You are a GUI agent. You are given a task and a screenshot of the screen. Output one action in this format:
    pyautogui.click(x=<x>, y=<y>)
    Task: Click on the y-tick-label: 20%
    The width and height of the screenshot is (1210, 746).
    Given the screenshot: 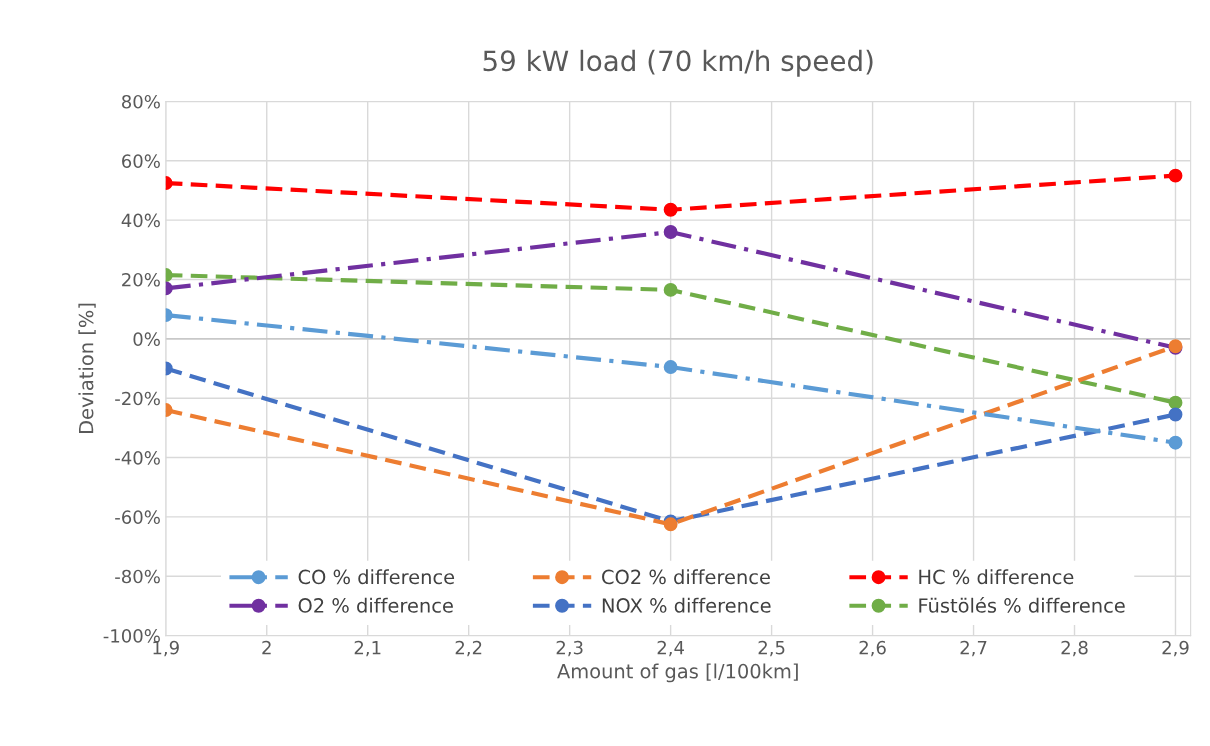 What is the action you would take?
    pyautogui.click(x=141, y=279)
    